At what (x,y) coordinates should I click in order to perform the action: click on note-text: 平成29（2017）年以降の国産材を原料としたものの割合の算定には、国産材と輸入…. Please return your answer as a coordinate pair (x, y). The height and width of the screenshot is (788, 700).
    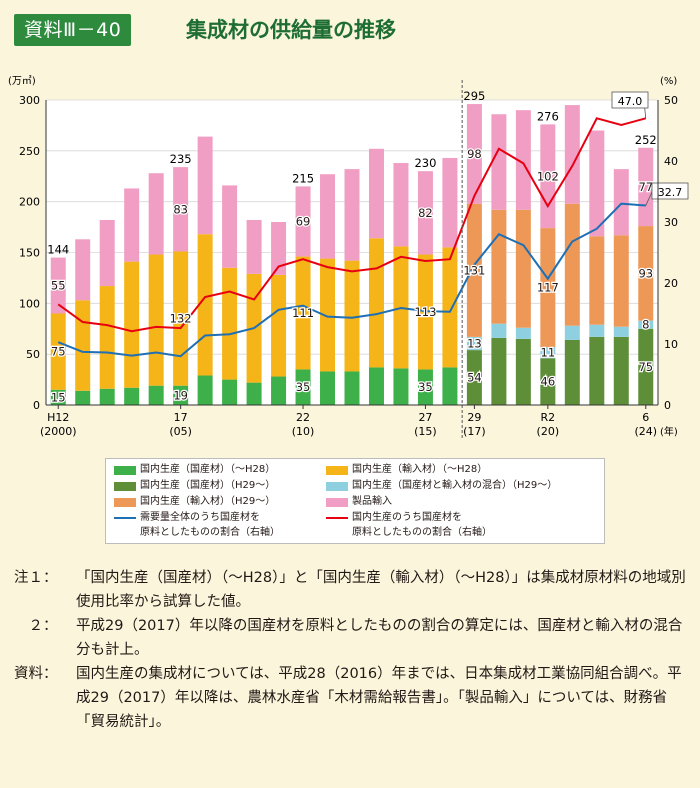
    Looking at the image, I should click on (379, 638).